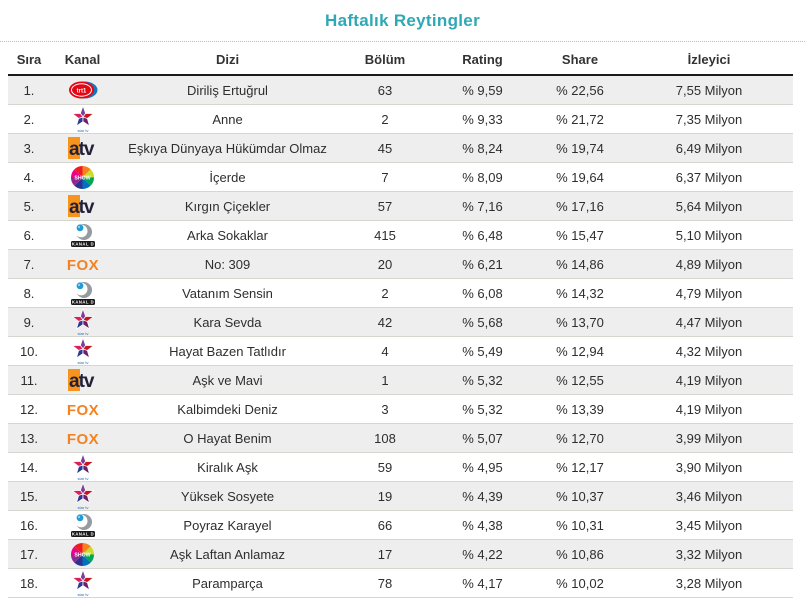 This screenshot has width=805, height=598. What do you see at coordinates (385, 351) in the screenshot?
I see `episode-count: 4` at bounding box center [385, 351].